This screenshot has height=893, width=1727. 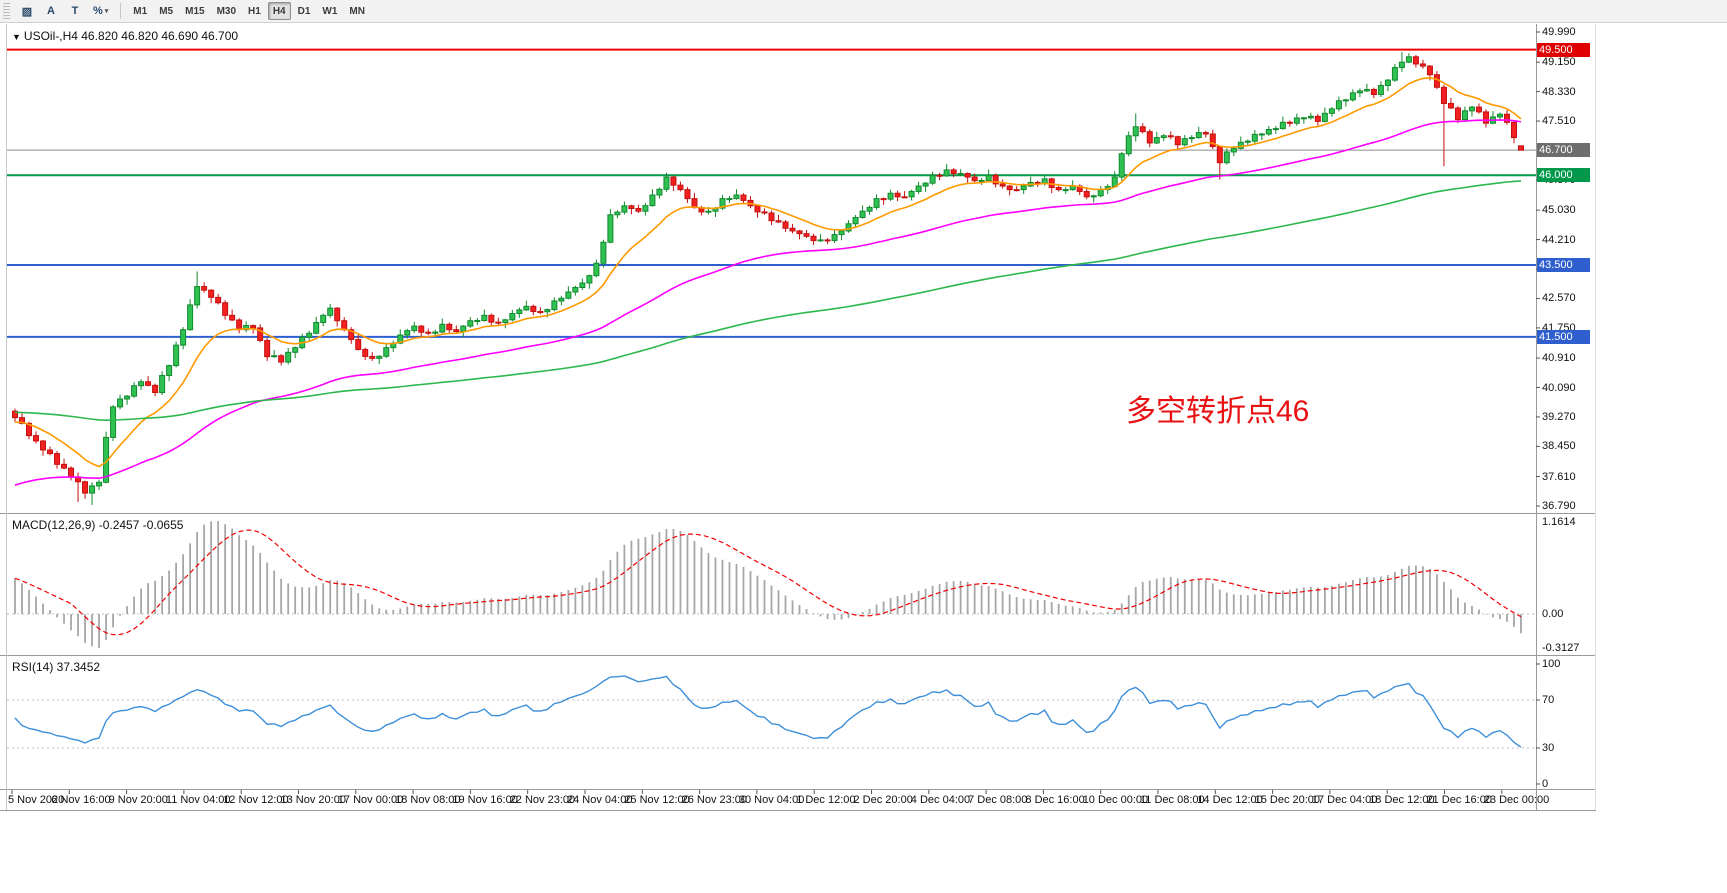 I want to click on timeframe-button-d1: D1, so click(x=304, y=11).